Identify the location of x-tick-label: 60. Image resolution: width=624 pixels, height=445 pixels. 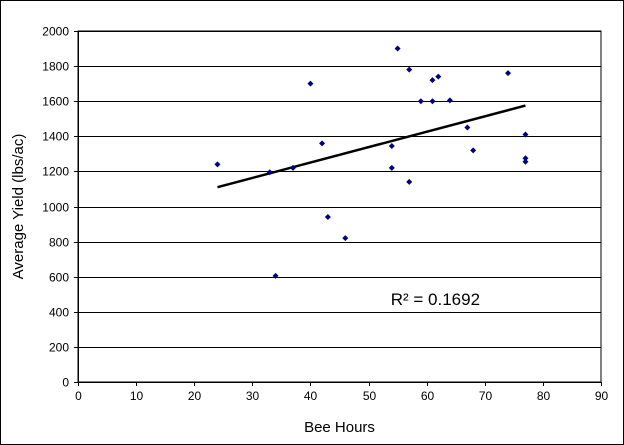
(428, 396).